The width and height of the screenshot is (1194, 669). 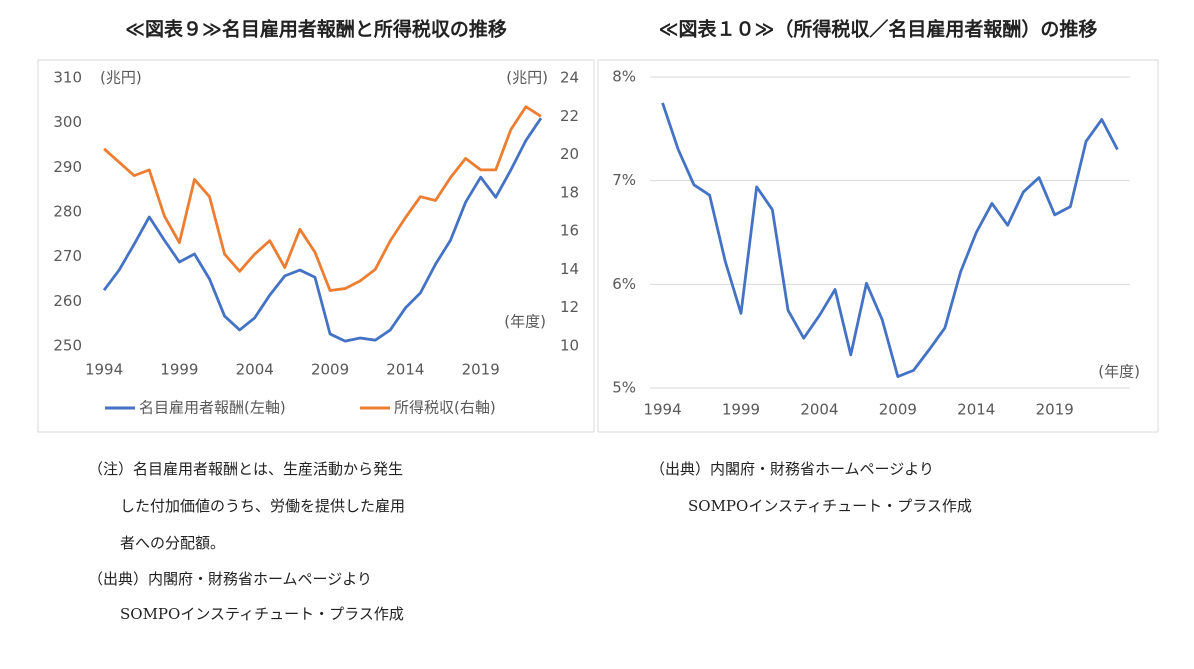 I want to click on y2-tick-label: 14, so click(x=569, y=269).